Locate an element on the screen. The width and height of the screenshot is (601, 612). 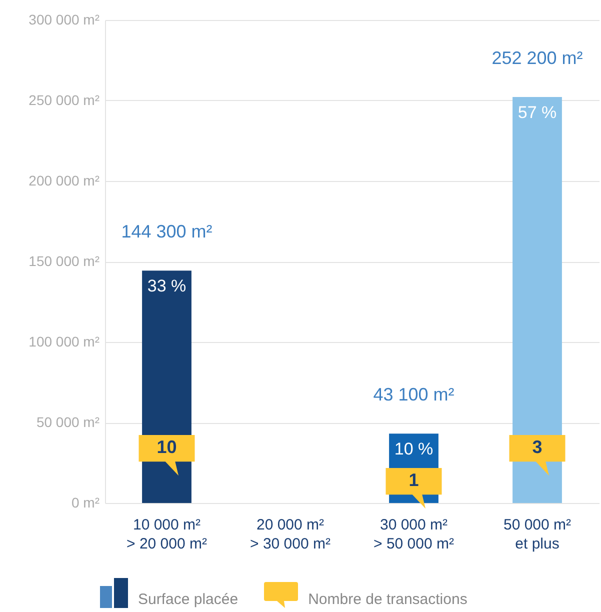
y-tick-label: 300 000 m² is located at coordinates (64, 20).